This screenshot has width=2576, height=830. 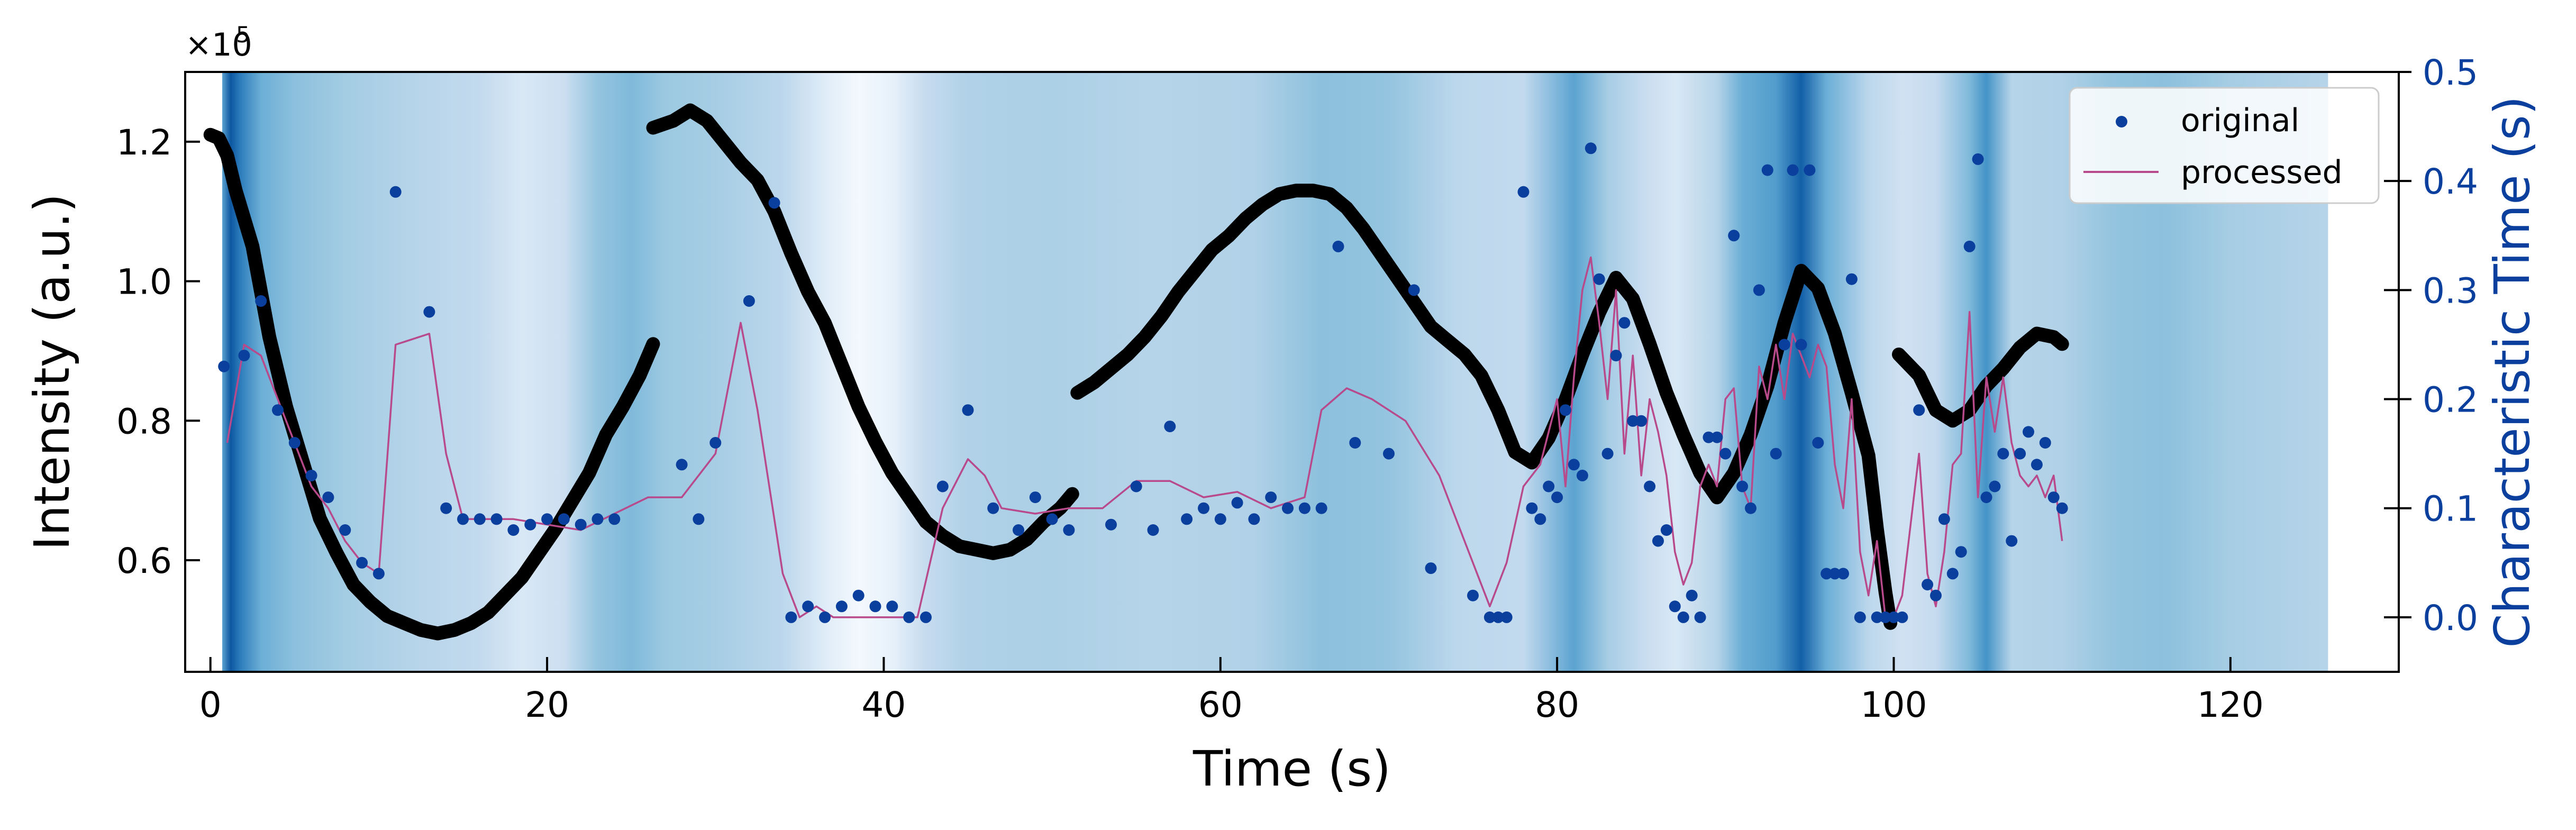 I want to click on legend-marker-original, so click(x=2121, y=121).